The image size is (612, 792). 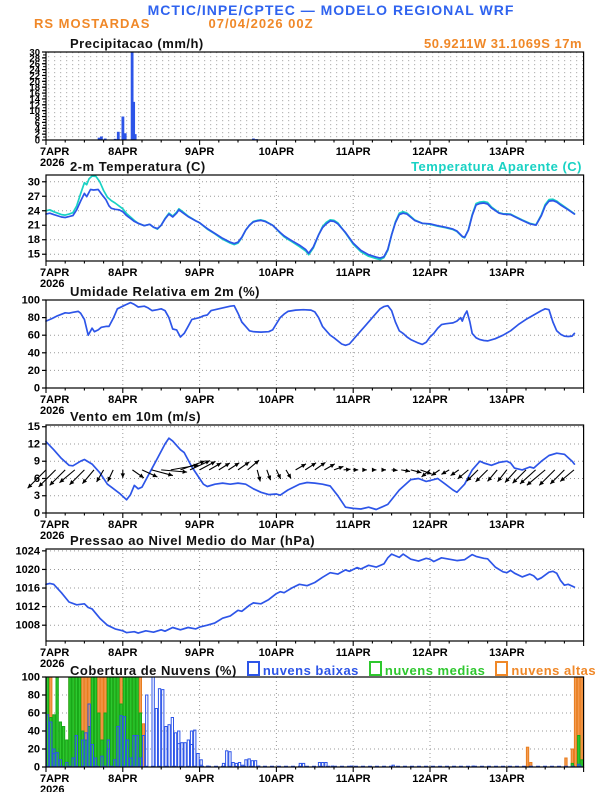 I want to click on series-Pressao, so click(x=310, y=593).